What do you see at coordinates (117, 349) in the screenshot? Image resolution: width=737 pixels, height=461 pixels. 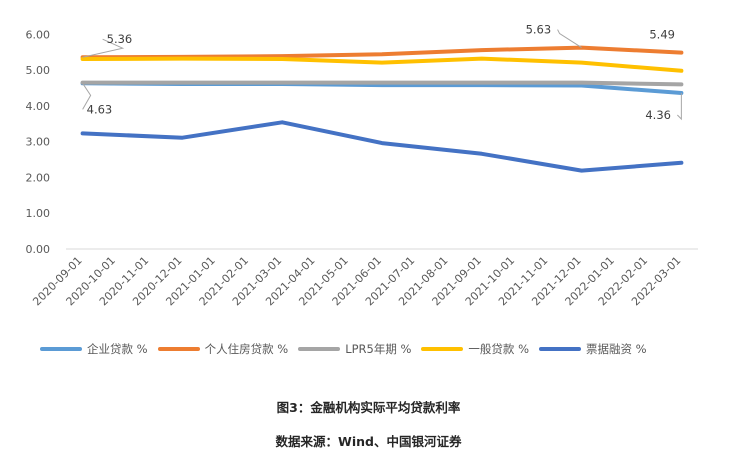 I see `legend-label: 企业贷款 %` at bounding box center [117, 349].